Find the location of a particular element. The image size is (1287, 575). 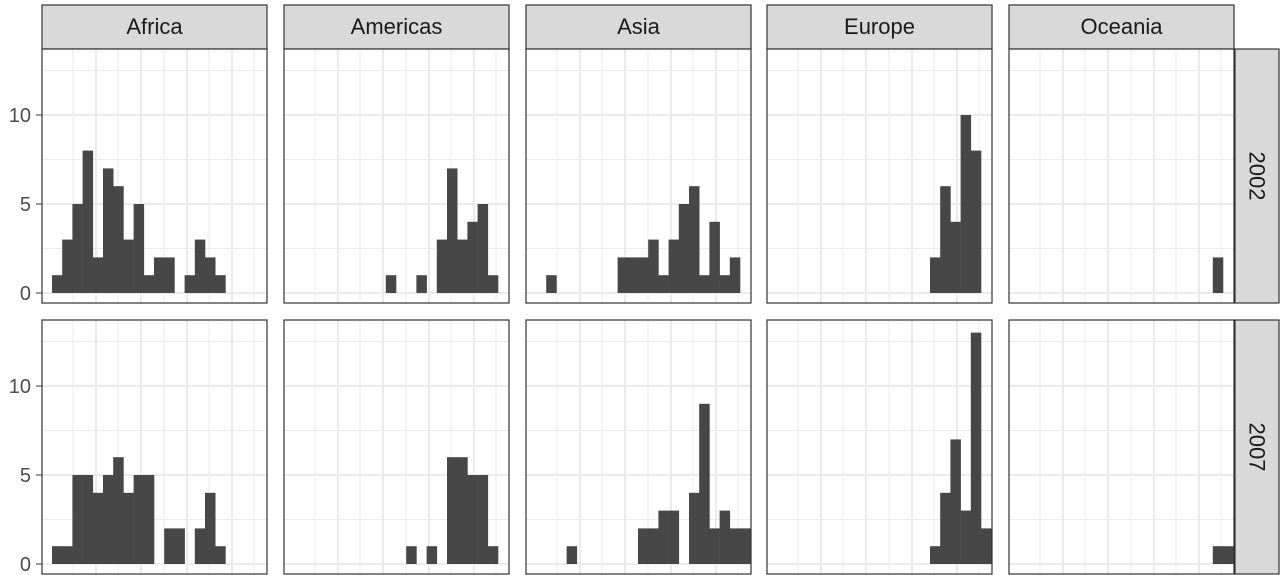

panel-americas-2007 is located at coordinates (396, 447).